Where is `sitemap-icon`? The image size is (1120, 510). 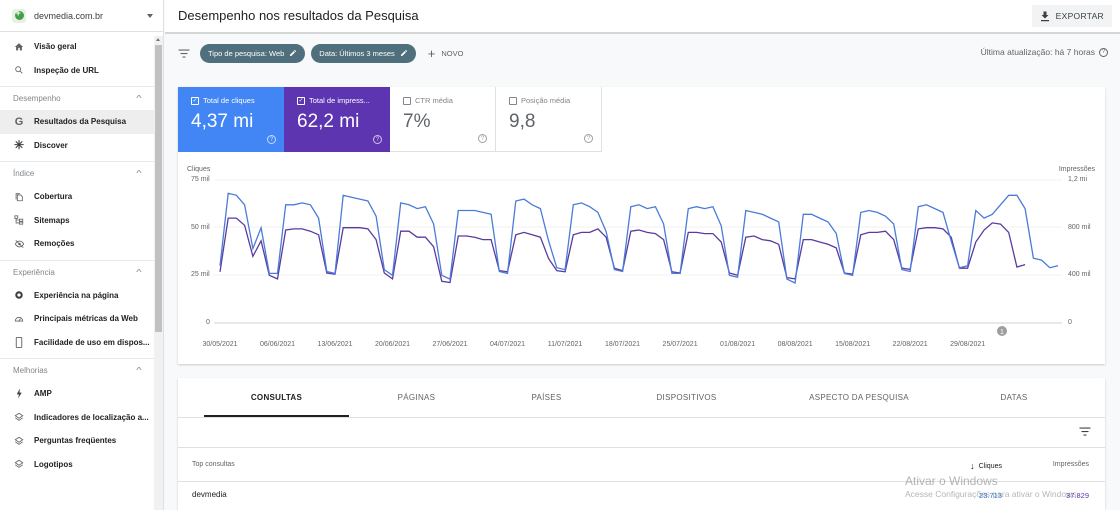
sitemap-icon is located at coordinates (19, 220).